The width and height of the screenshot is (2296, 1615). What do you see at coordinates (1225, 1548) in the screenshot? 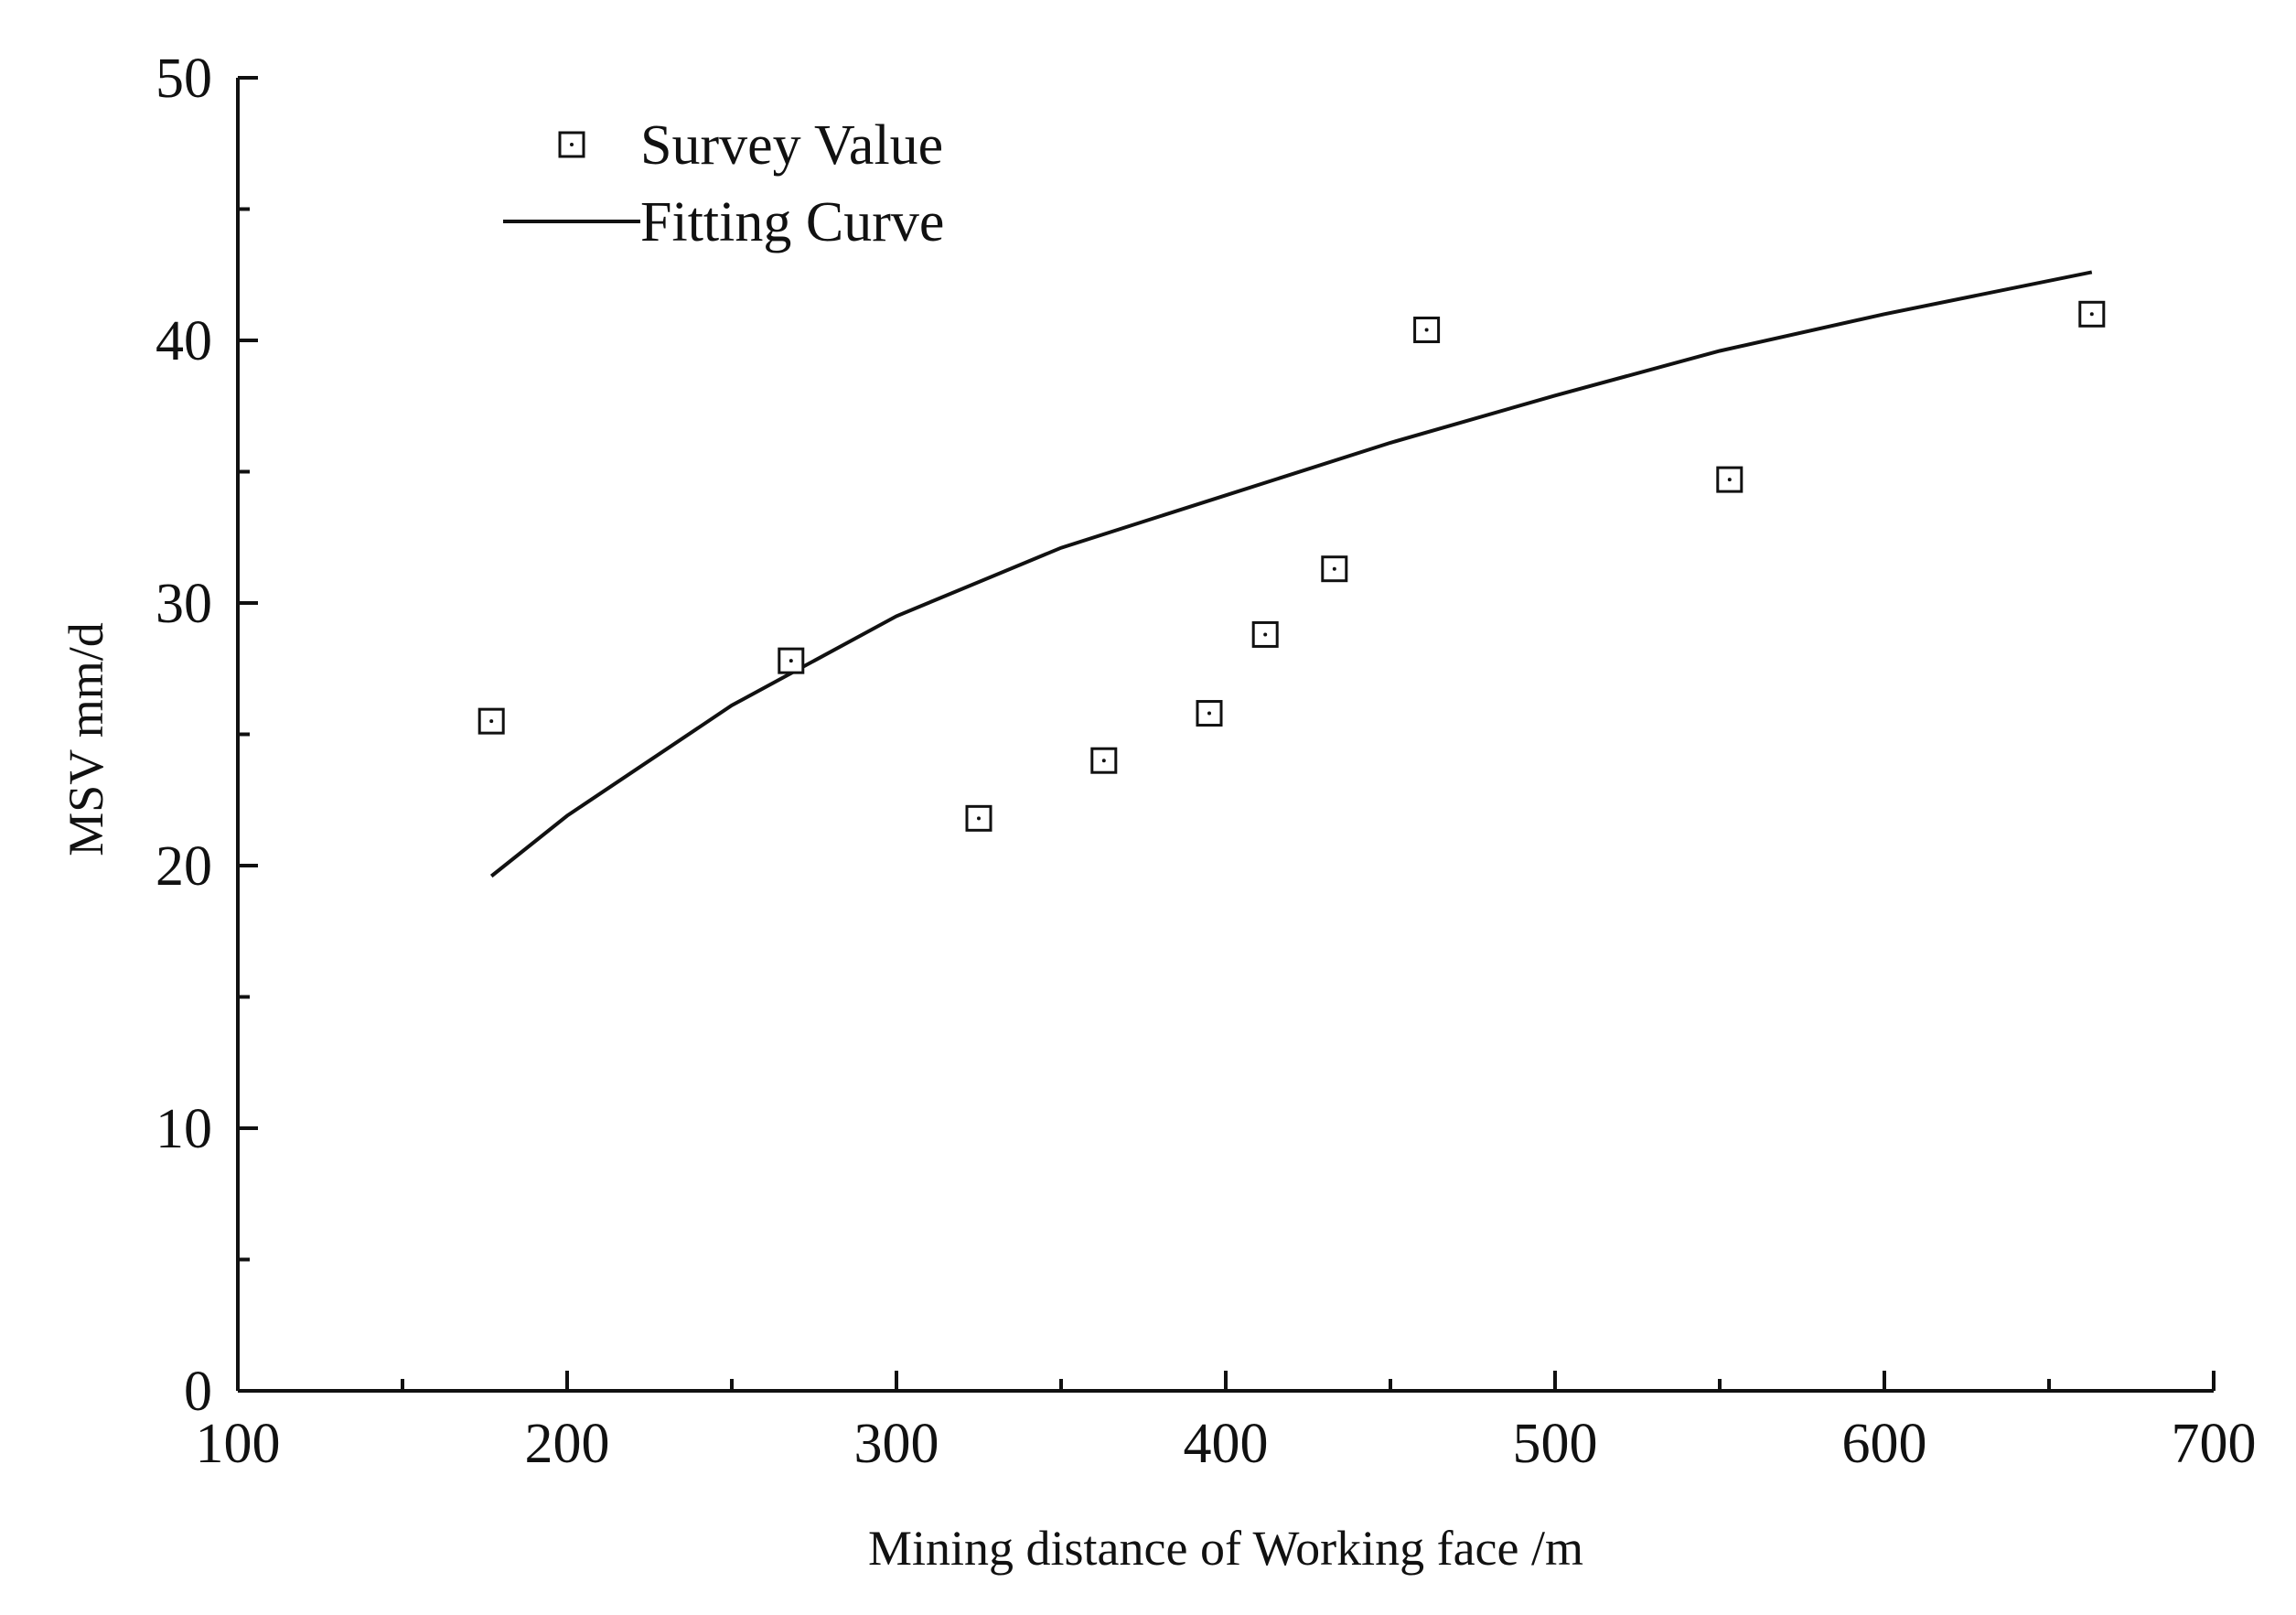
I see `x-axis-title: Mining distance of Working face /m` at bounding box center [1225, 1548].